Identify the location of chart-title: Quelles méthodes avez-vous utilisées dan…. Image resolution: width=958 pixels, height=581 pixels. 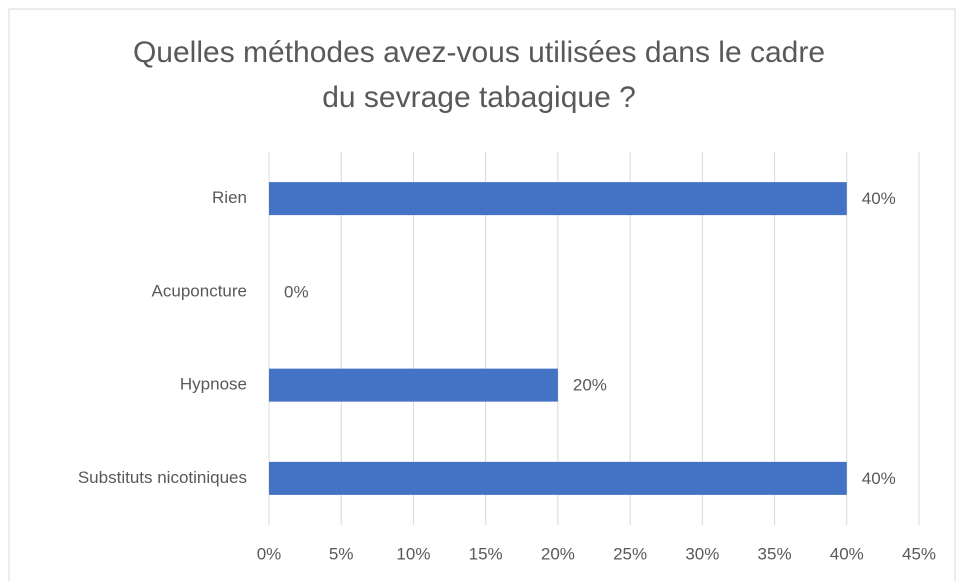
(479, 75).